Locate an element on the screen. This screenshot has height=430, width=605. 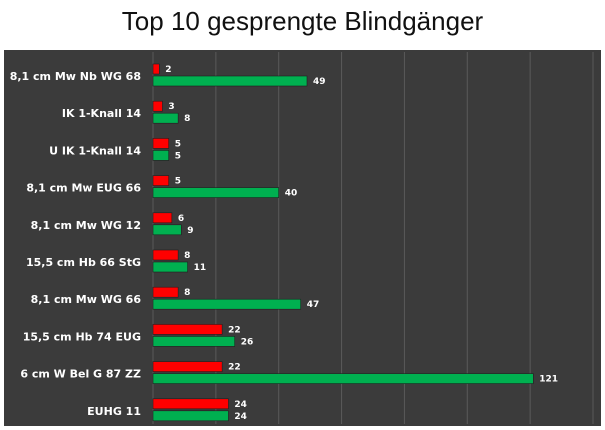
category-label: 15,5 cm Hb 66 StG is located at coordinates (83, 262).